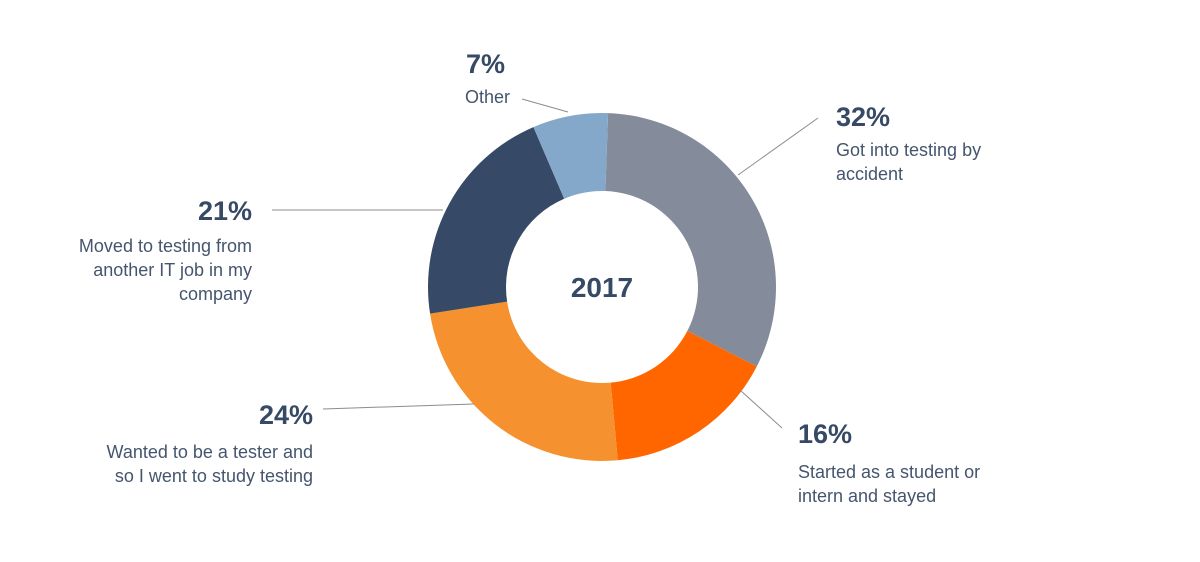 The height and width of the screenshot is (562, 1200). What do you see at coordinates (165, 246) in the screenshot?
I see `slice-category-label: Moved to testing from` at bounding box center [165, 246].